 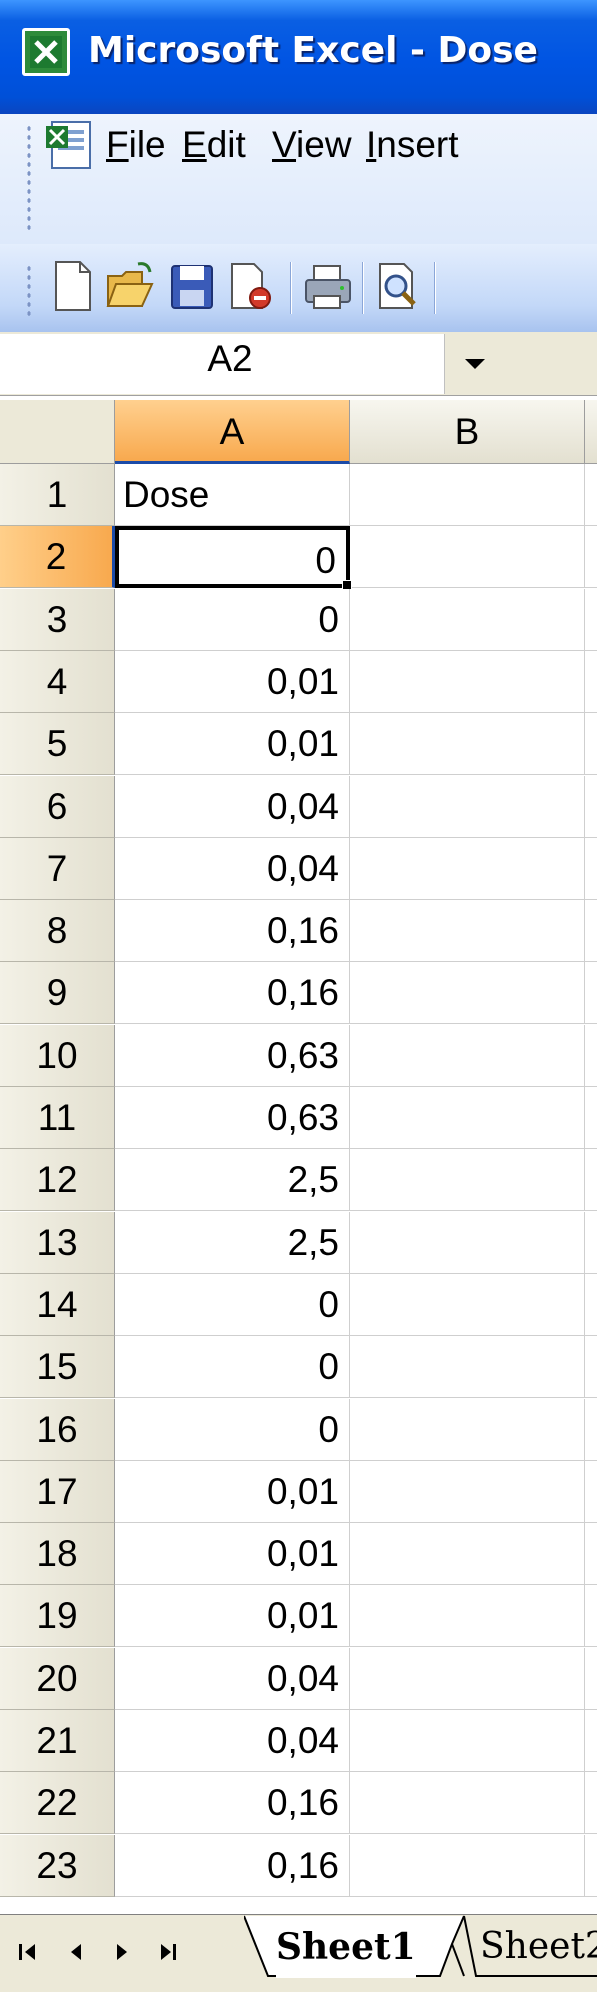 What do you see at coordinates (591, 1679) in the screenshot?
I see `cell-c20` at bounding box center [591, 1679].